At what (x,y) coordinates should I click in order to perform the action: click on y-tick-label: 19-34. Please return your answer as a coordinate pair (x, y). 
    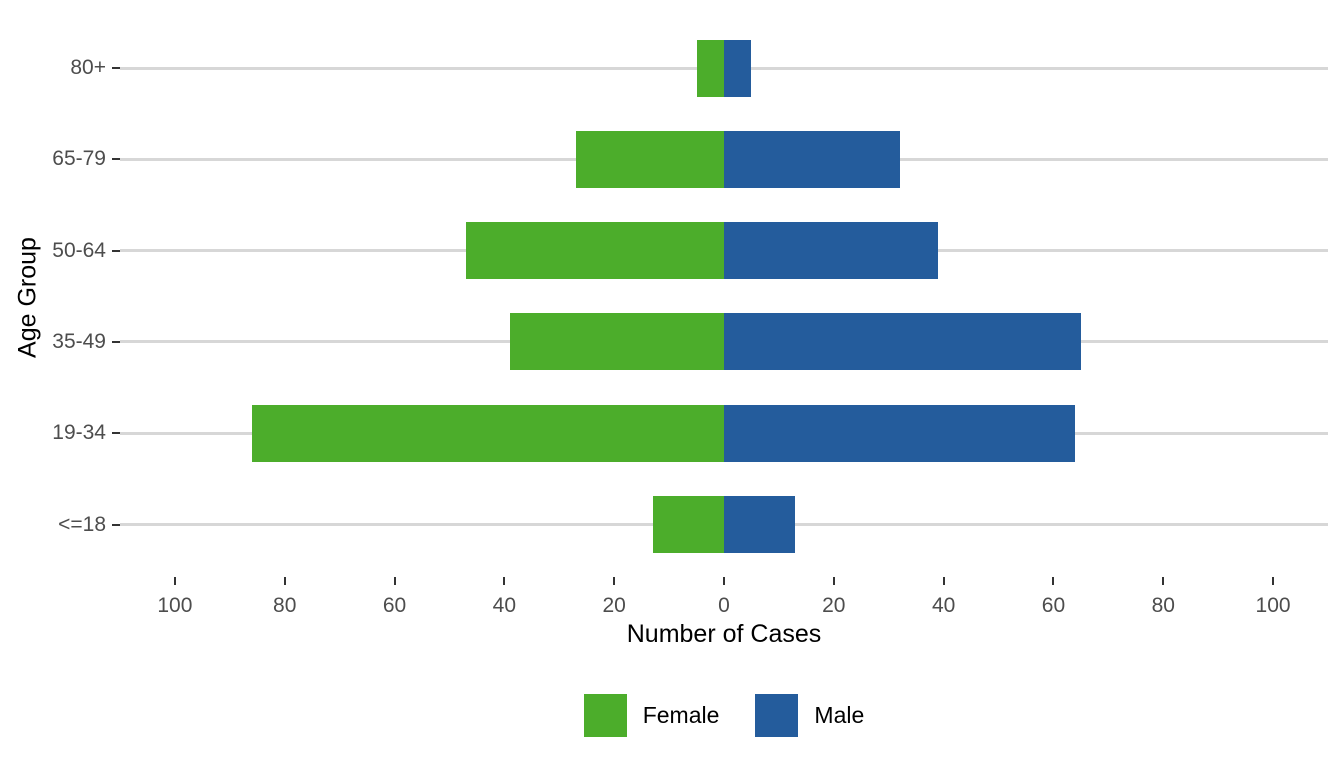
    Looking at the image, I should click on (79, 433).